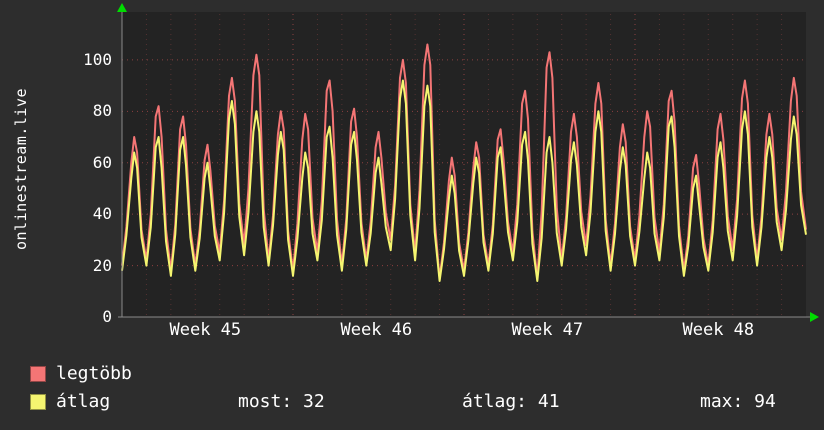  Describe the element at coordinates (107, 316) in the screenshot. I see `y-tick-label: 0` at that location.